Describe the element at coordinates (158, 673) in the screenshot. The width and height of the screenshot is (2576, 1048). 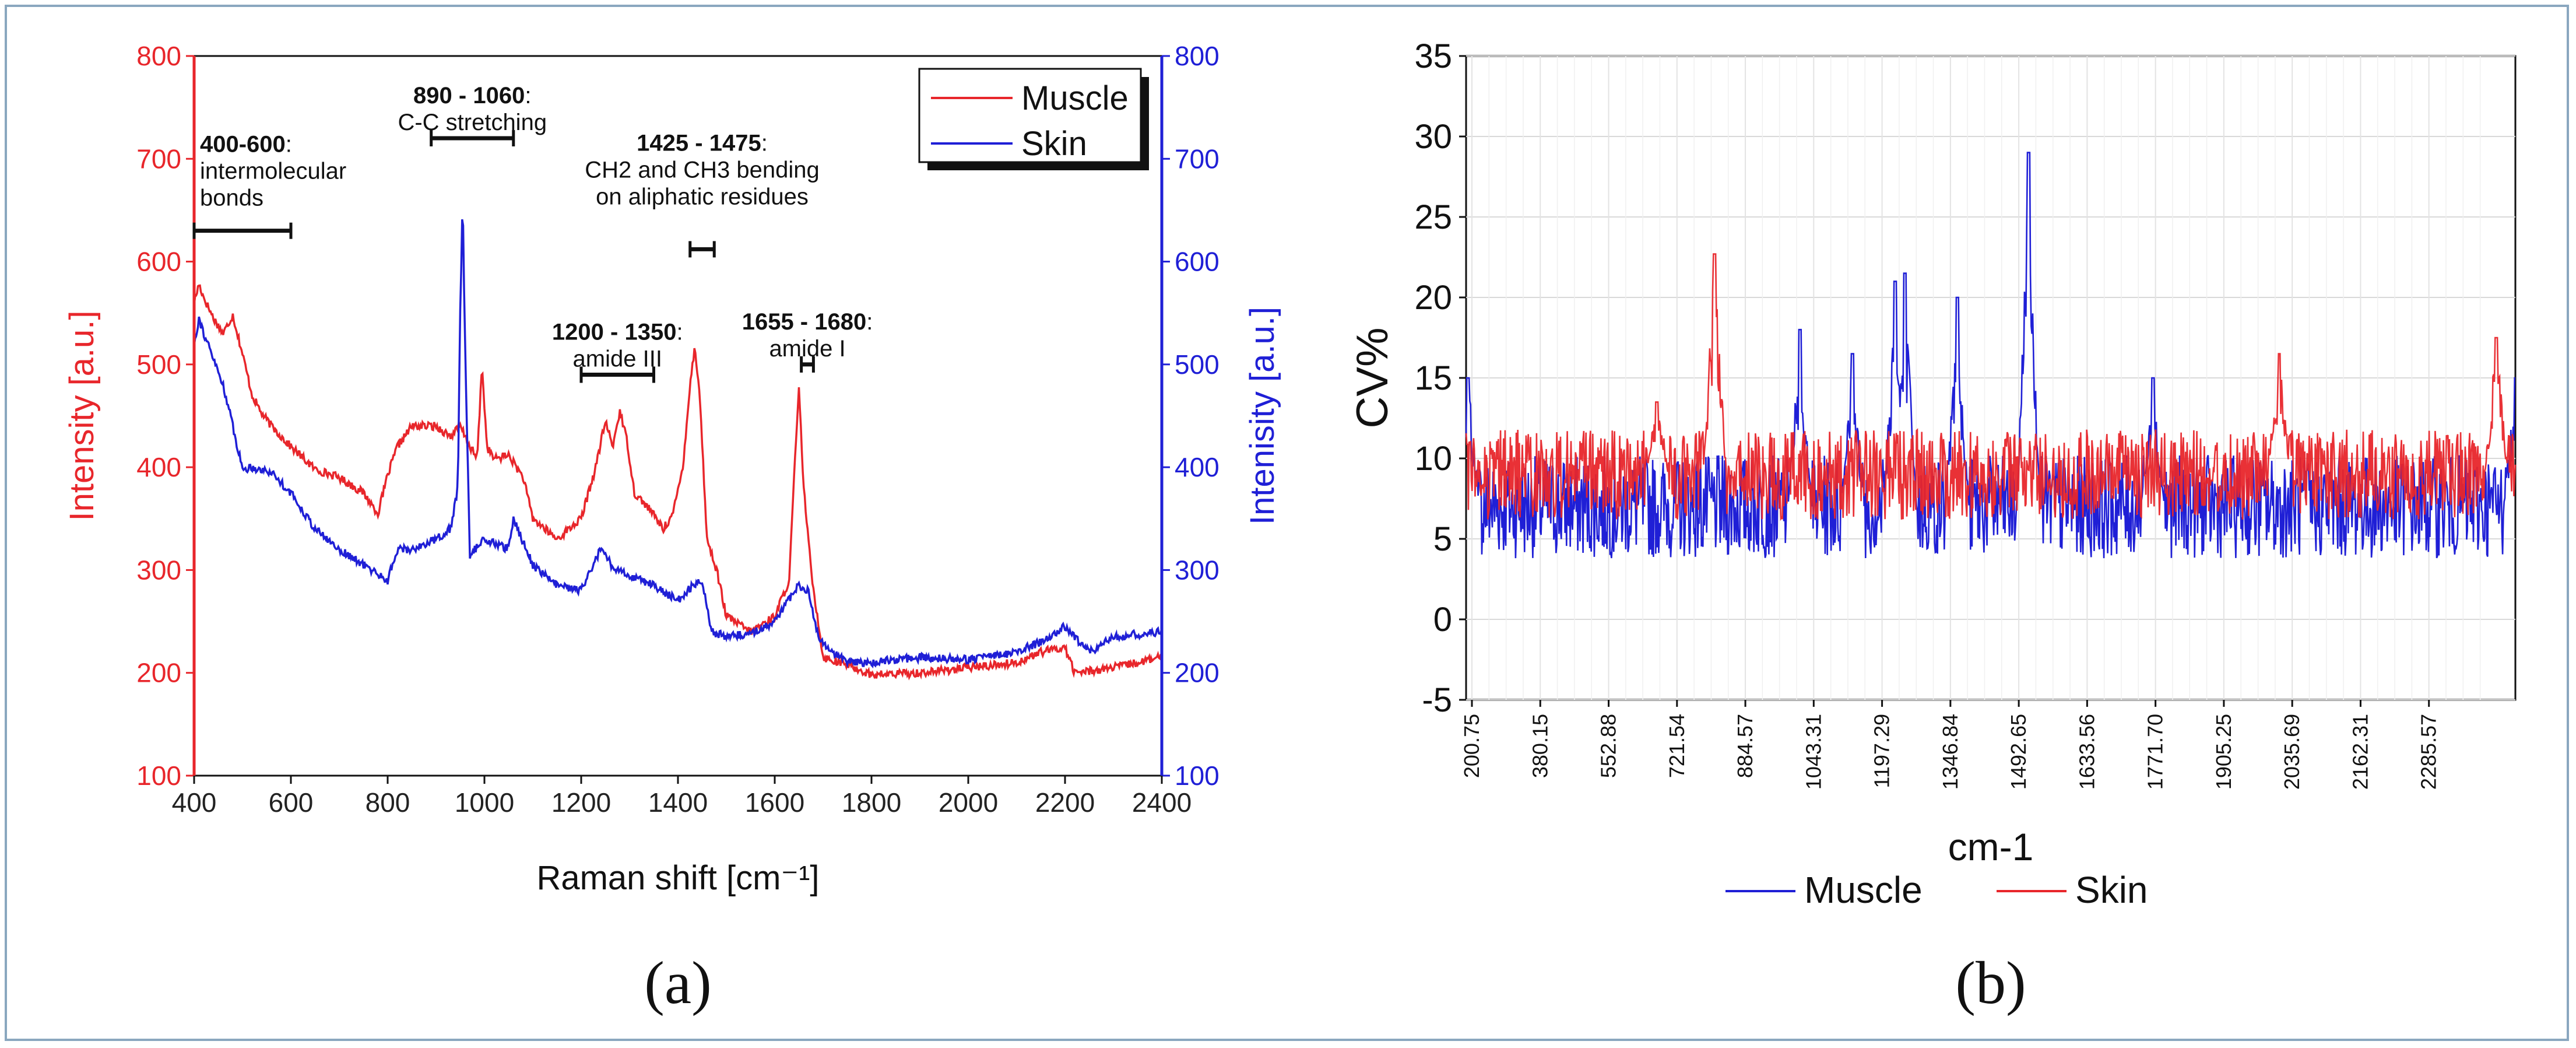
I see `left-y-tick-label: 200` at that location.